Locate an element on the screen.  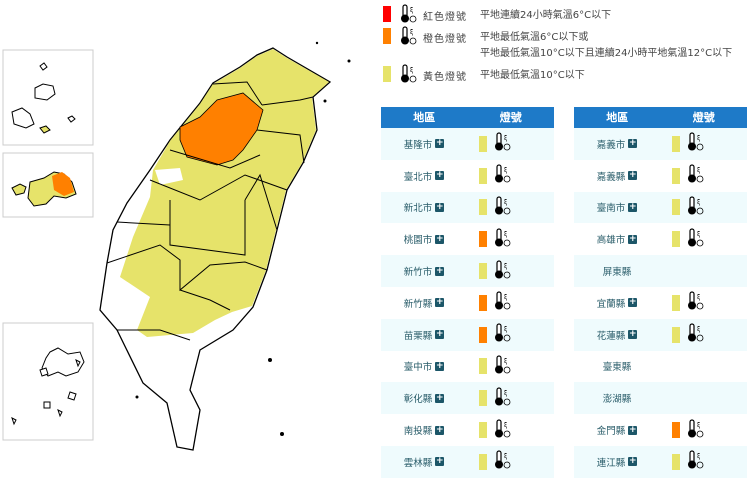
region-name: 臺北市 is located at coordinates (418, 177).